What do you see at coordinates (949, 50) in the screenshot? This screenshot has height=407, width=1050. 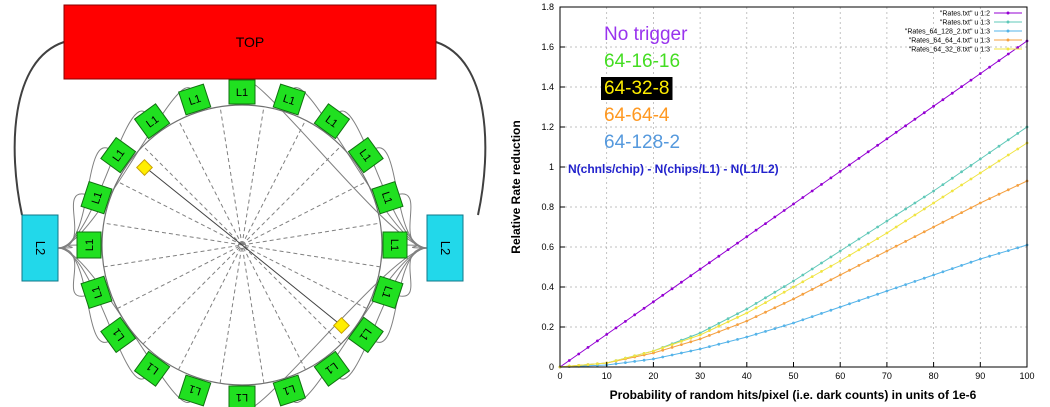 I see `legend-label: "Rates_64_32_8.txt" u 1:3` at bounding box center [949, 50].